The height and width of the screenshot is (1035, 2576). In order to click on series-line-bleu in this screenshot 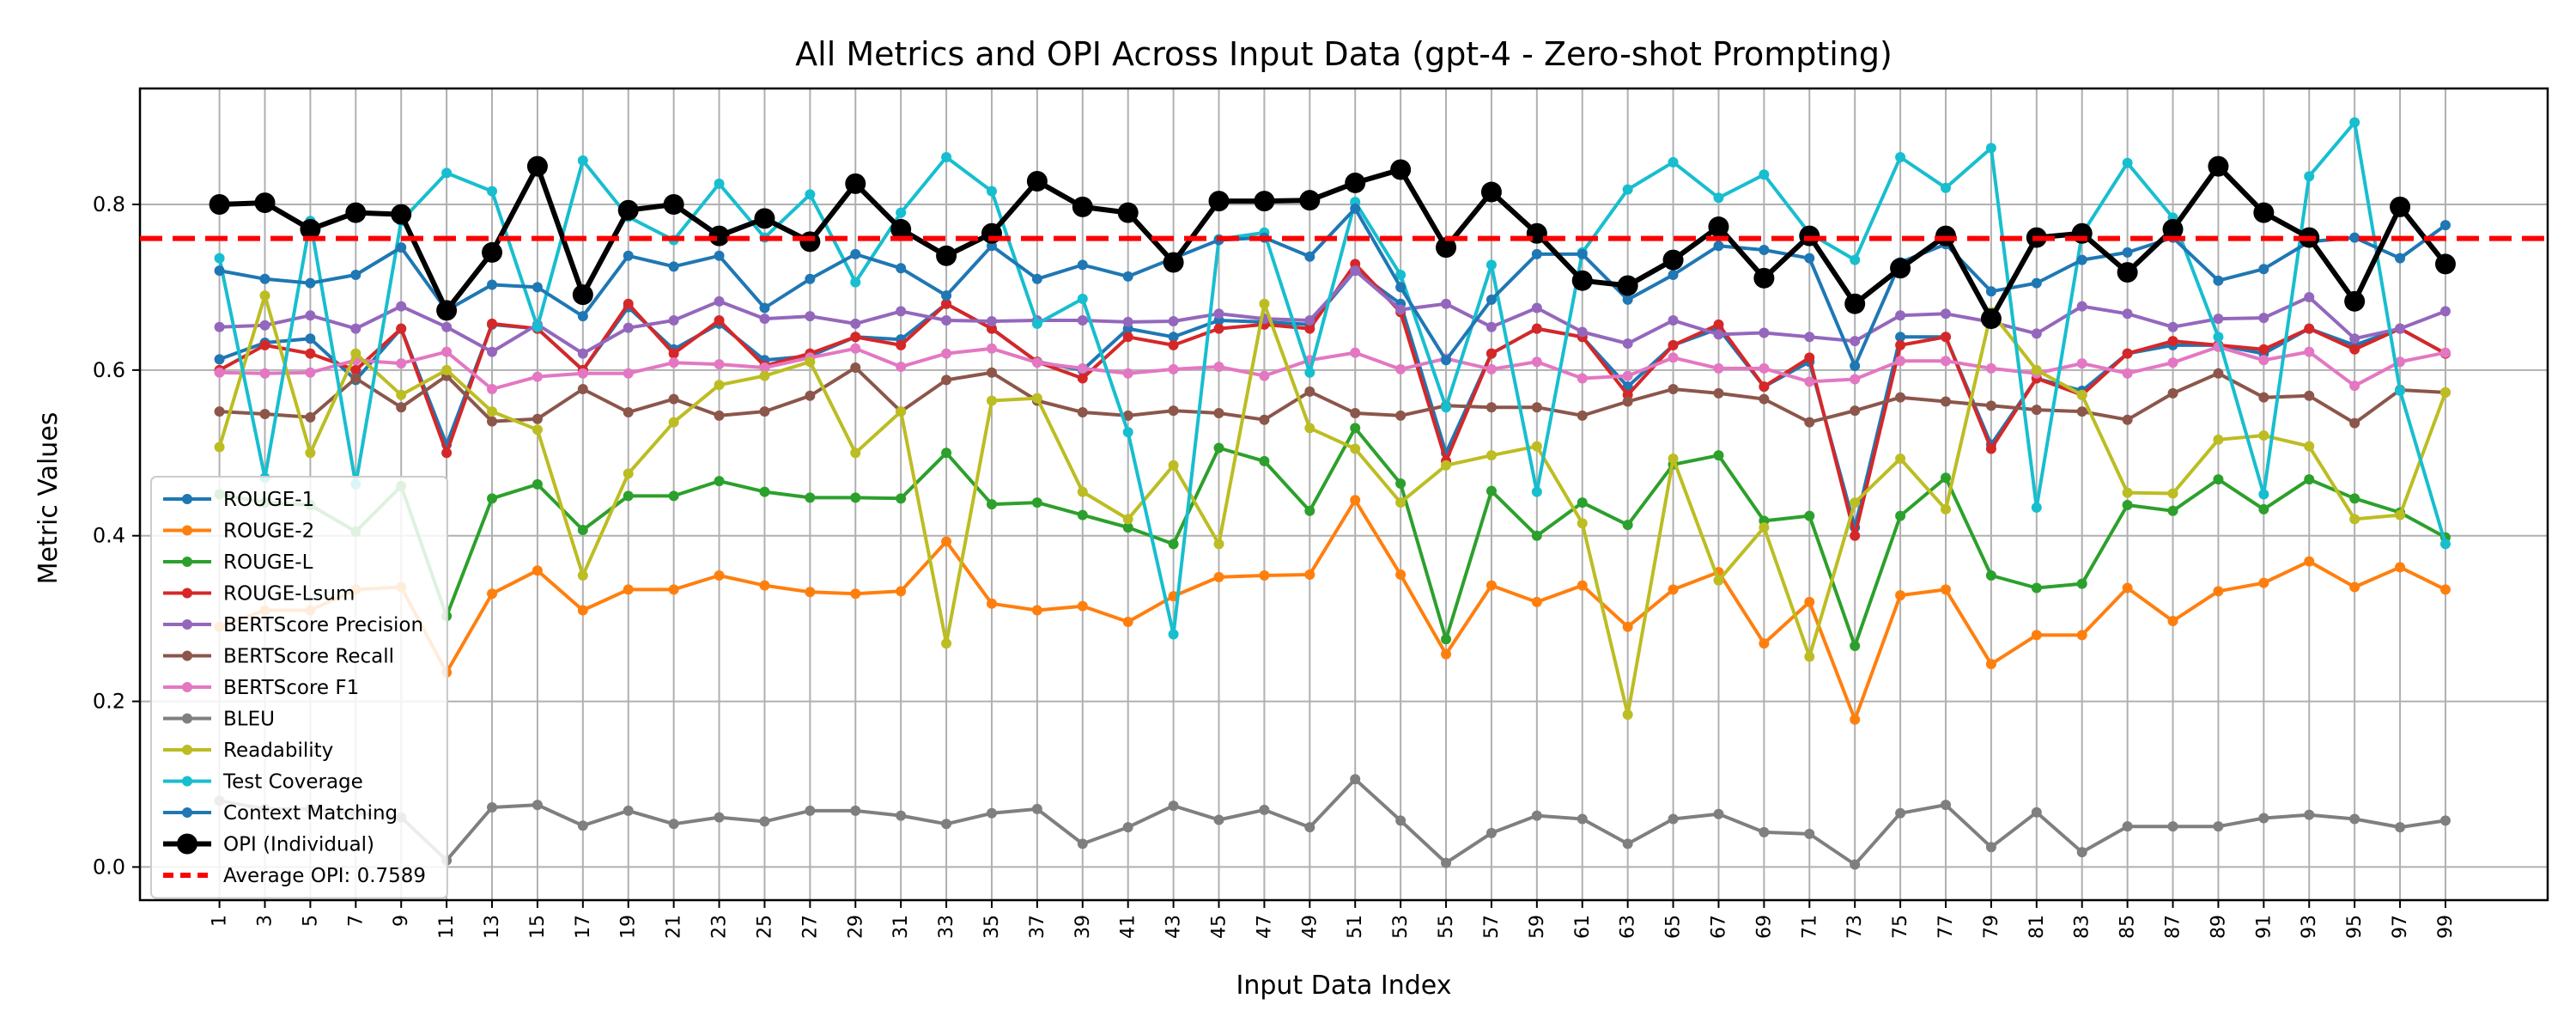, I will do `click(1332, 822)`.